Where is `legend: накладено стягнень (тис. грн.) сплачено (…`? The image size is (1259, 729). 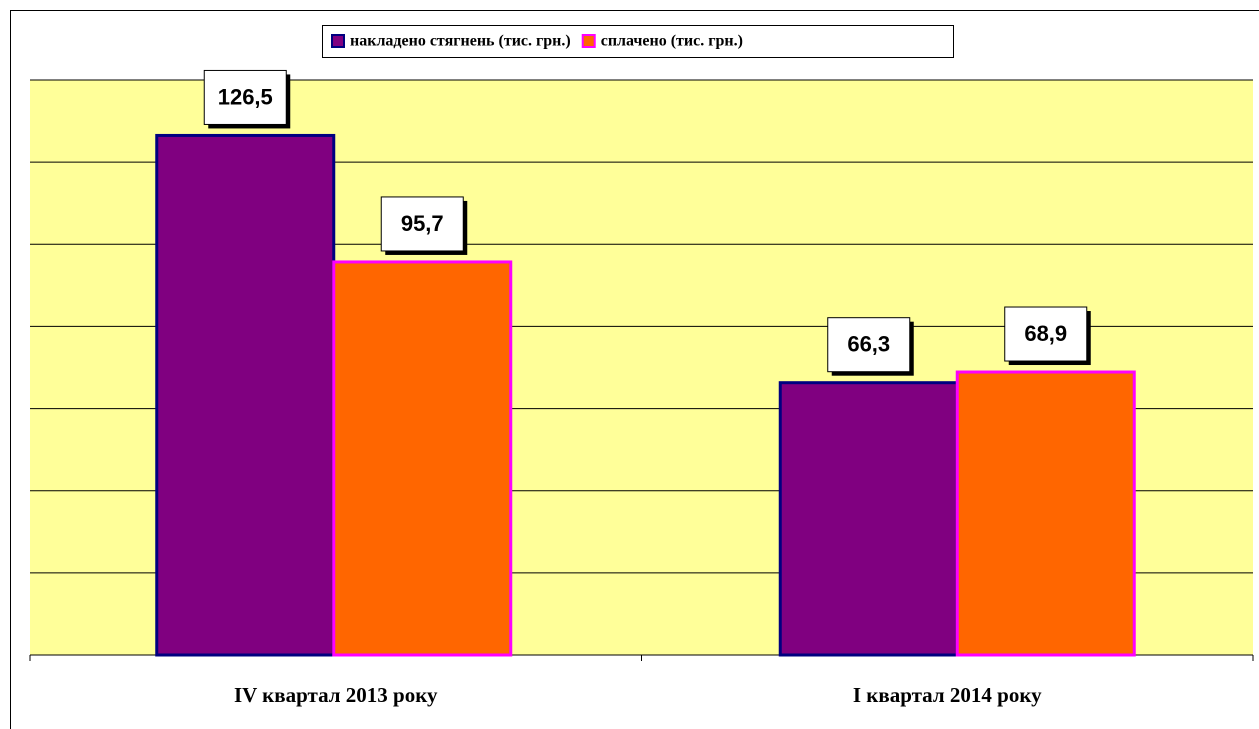 legend: накладено стягнень (тис. грн.) сплачено (… is located at coordinates (638, 41).